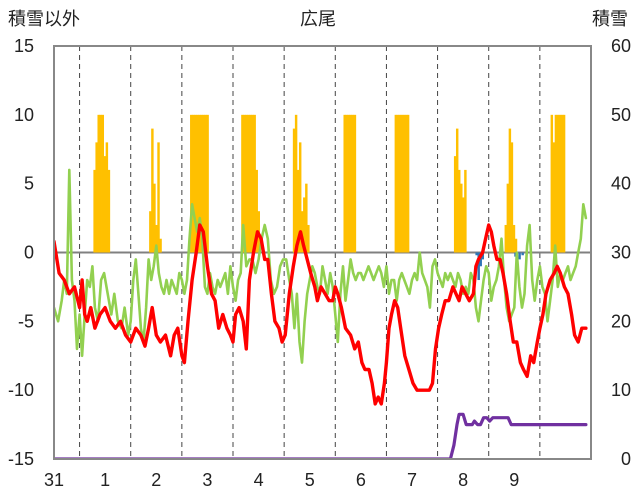  Describe the element at coordinates (412, 480) in the screenshot. I see `x-tick-label: 7` at that location.